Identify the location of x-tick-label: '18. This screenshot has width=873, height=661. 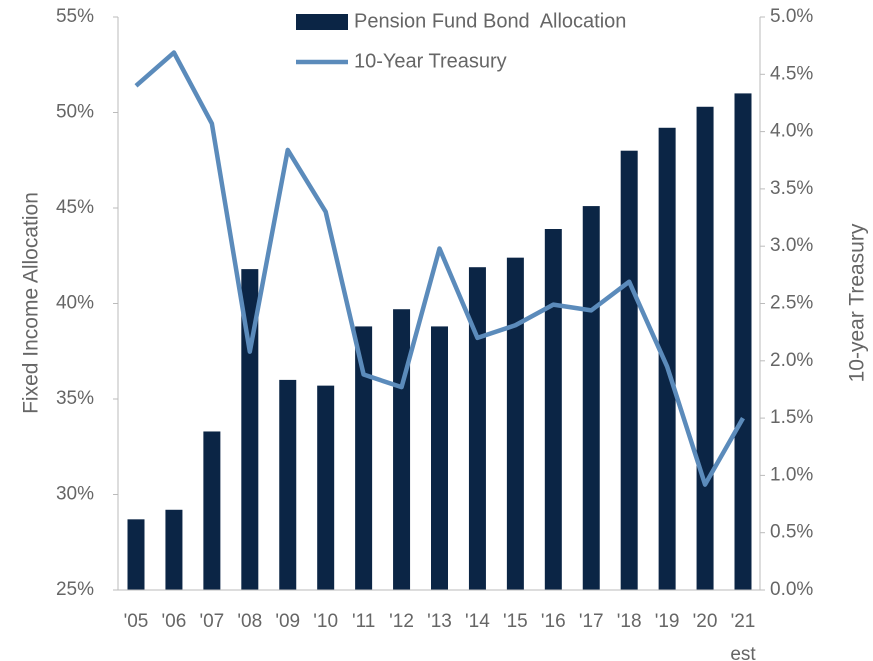
(629, 621).